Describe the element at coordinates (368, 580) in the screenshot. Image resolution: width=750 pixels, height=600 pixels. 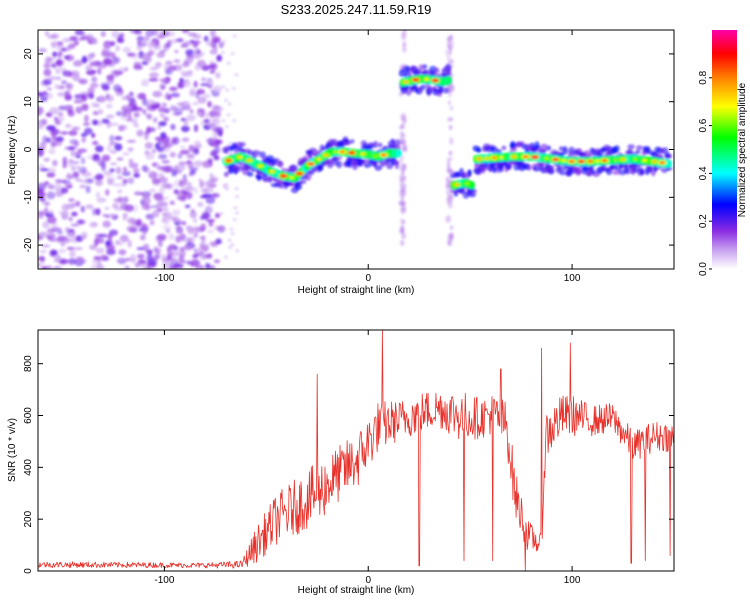
I see `x-tick-label: 0` at that location.